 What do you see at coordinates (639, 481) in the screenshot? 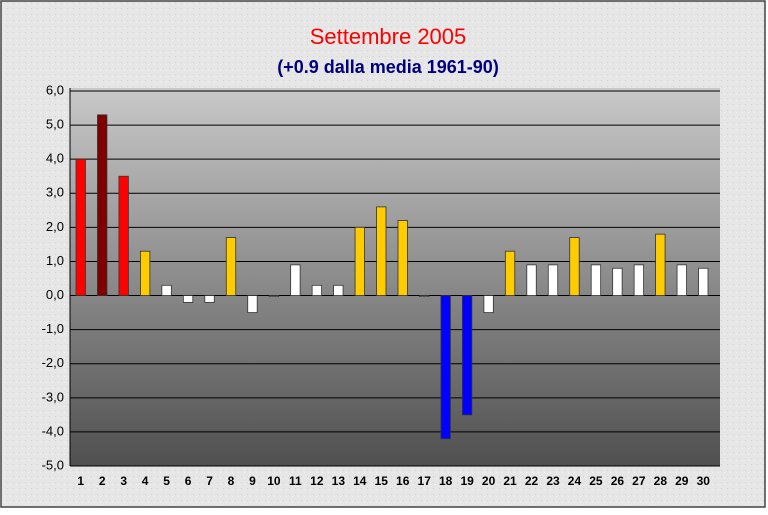
I see `x-tick-label: 27` at bounding box center [639, 481].